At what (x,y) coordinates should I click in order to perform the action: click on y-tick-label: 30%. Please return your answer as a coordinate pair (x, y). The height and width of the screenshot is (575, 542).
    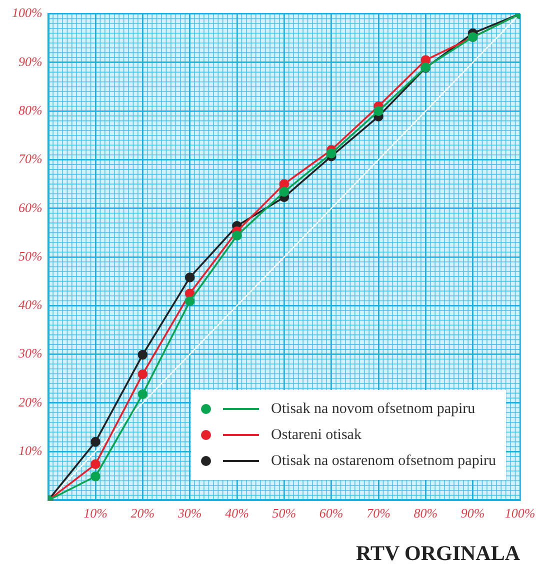
    Looking at the image, I should click on (29, 353).